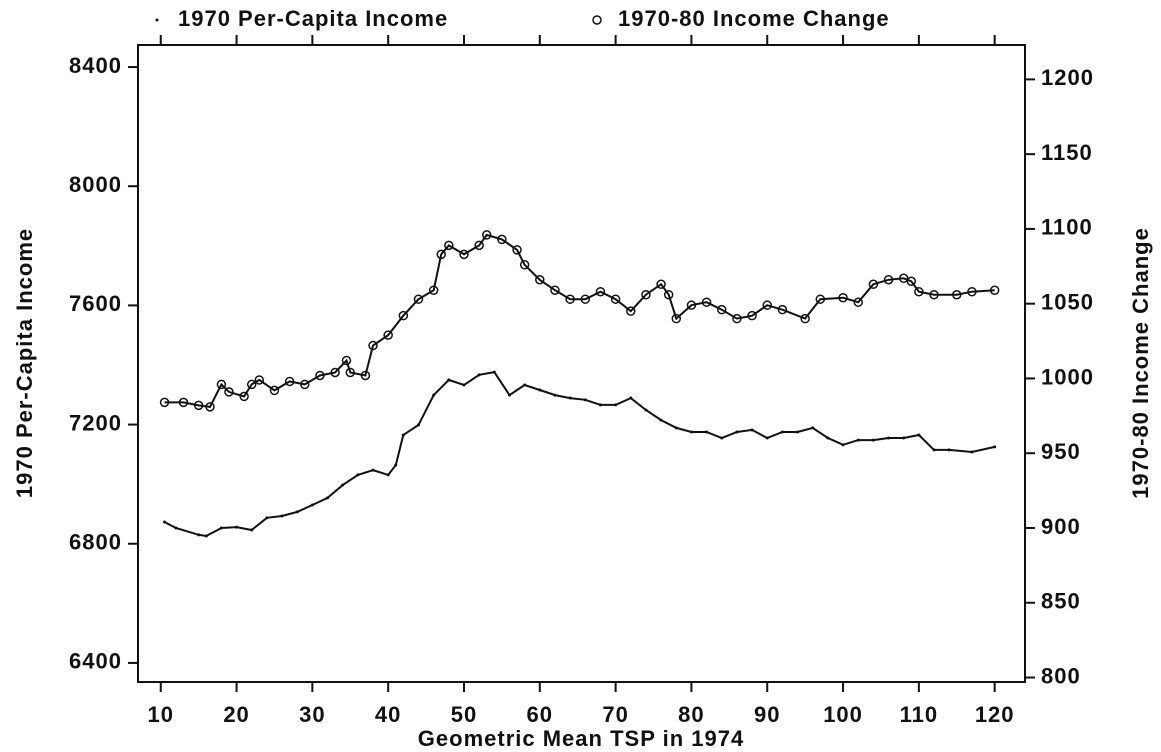  I want to click on x-tick-label: 10, so click(161, 714).